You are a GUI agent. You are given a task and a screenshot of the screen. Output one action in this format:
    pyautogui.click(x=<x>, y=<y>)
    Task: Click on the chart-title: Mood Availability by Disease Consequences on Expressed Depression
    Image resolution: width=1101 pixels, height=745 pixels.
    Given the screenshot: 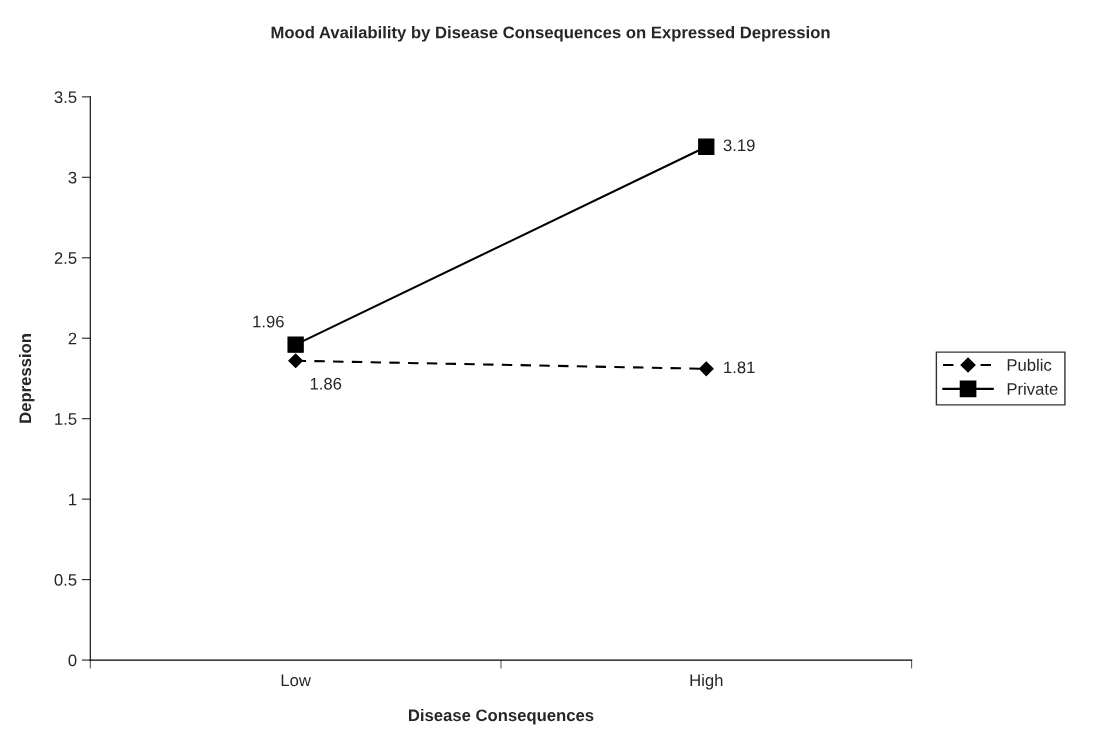 What is the action you would take?
    pyautogui.click(x=550, y=34)
    